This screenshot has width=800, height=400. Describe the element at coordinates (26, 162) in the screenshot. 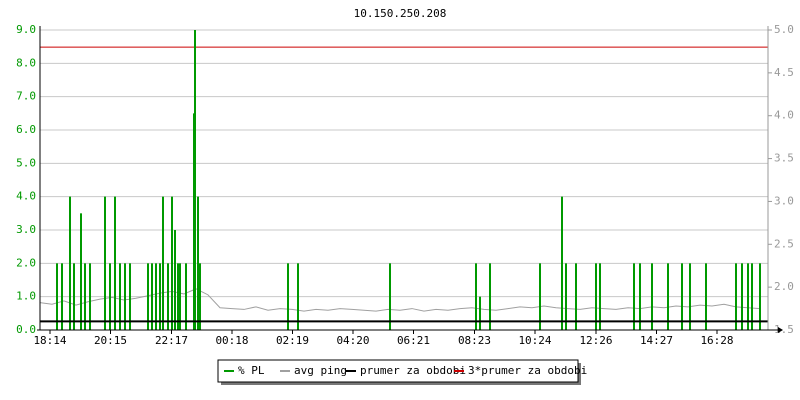

I see `y-tick-label: 5.0` at that location.